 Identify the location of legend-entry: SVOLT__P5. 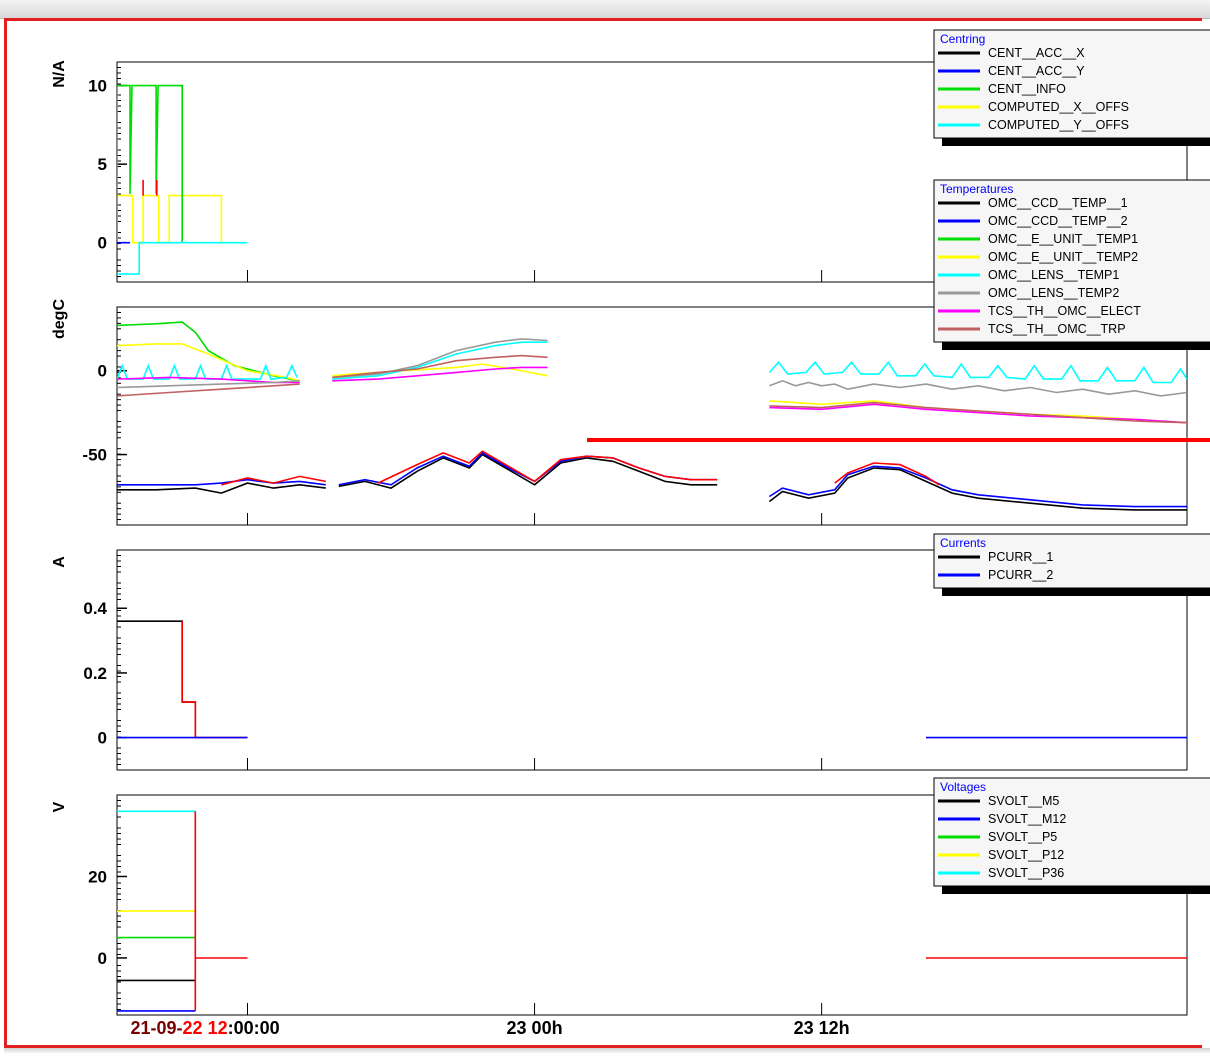
(1022, 837).